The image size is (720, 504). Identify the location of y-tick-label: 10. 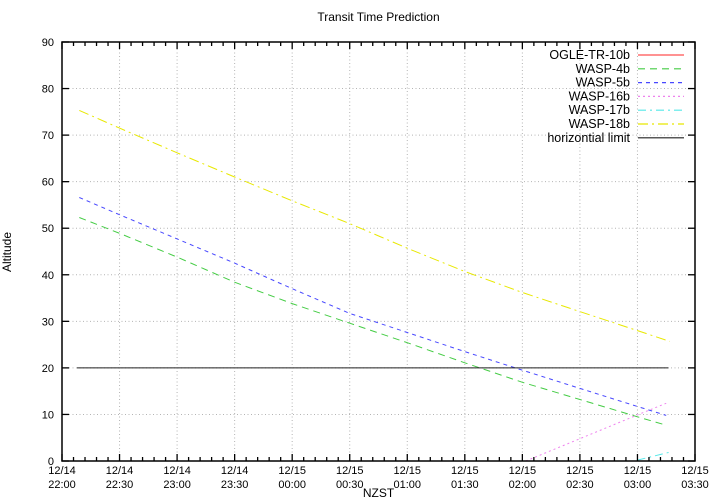
(48, 415).